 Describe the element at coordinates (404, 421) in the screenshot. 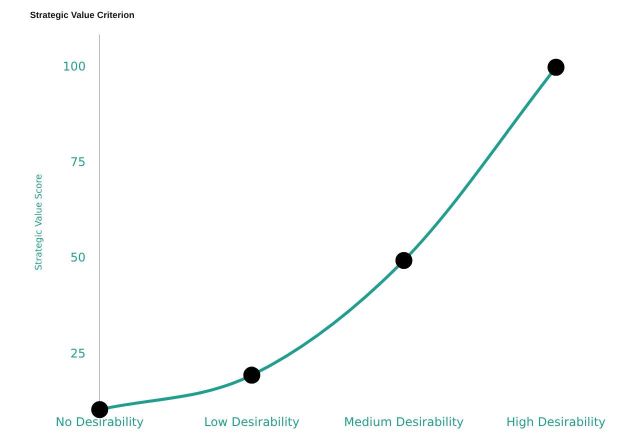

I see `x-tick-label: Medium Desirability` at that location.